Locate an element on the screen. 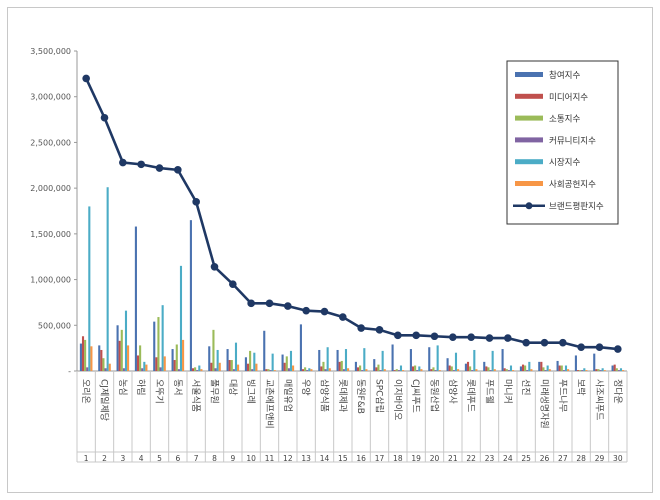  bar-참여지수-선진 is located at coordinates (520, 368).